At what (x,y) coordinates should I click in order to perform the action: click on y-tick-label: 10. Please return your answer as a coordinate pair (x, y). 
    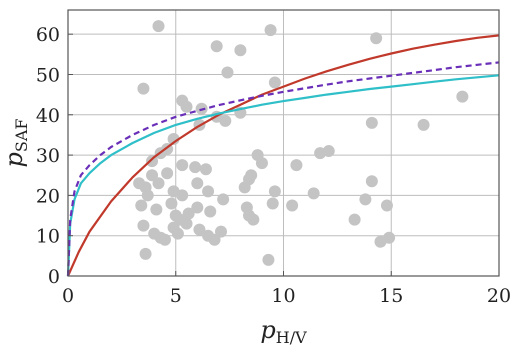
    Looking at the image, I should click on (48, 237).